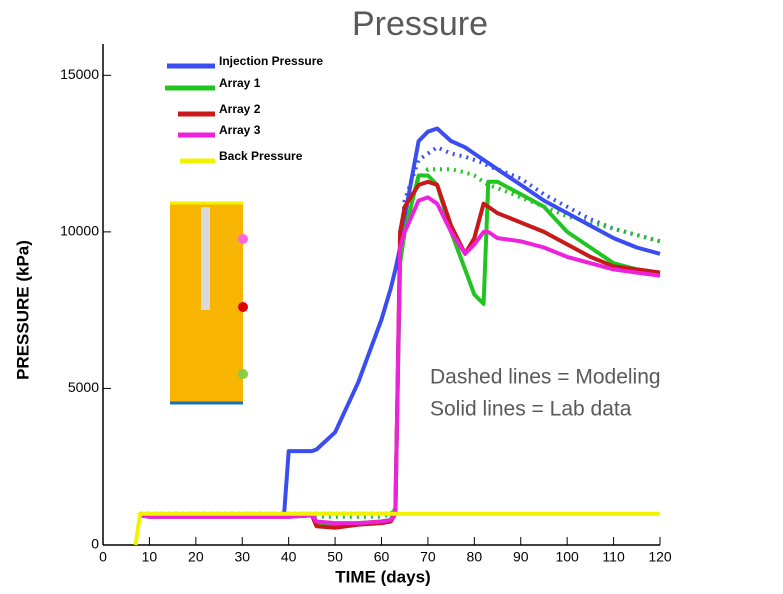  I want to click on y-axis-label: PRESSURE (kPa), so click(22, 310).